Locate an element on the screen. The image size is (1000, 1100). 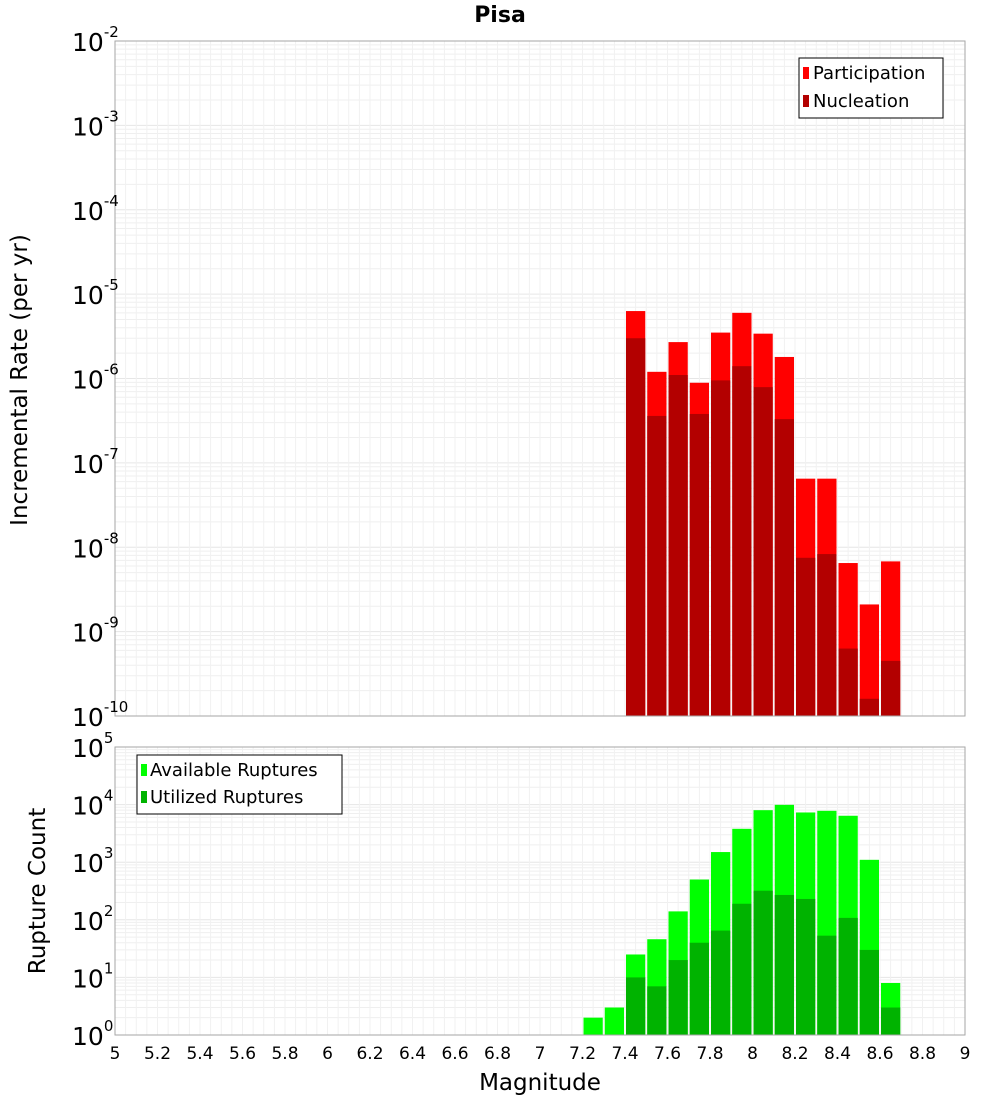
rate-y-tick-label: 10⁻⁹ is located at coordinates (95, 631).